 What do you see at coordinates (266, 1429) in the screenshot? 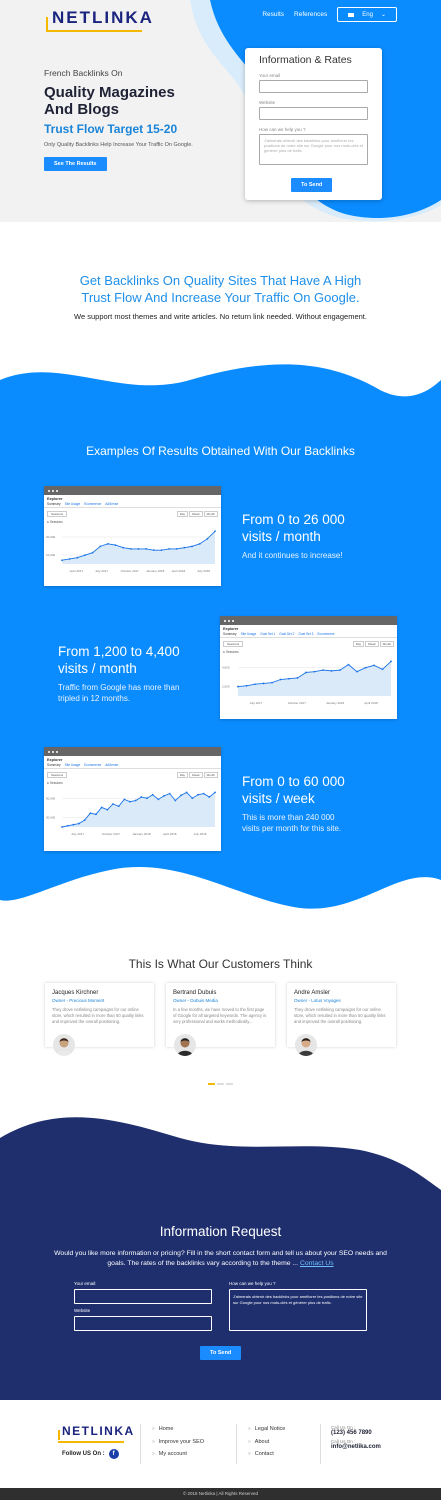
I see `footer-link-legal: » Legal Notice` at bounding box center [266, 1429].